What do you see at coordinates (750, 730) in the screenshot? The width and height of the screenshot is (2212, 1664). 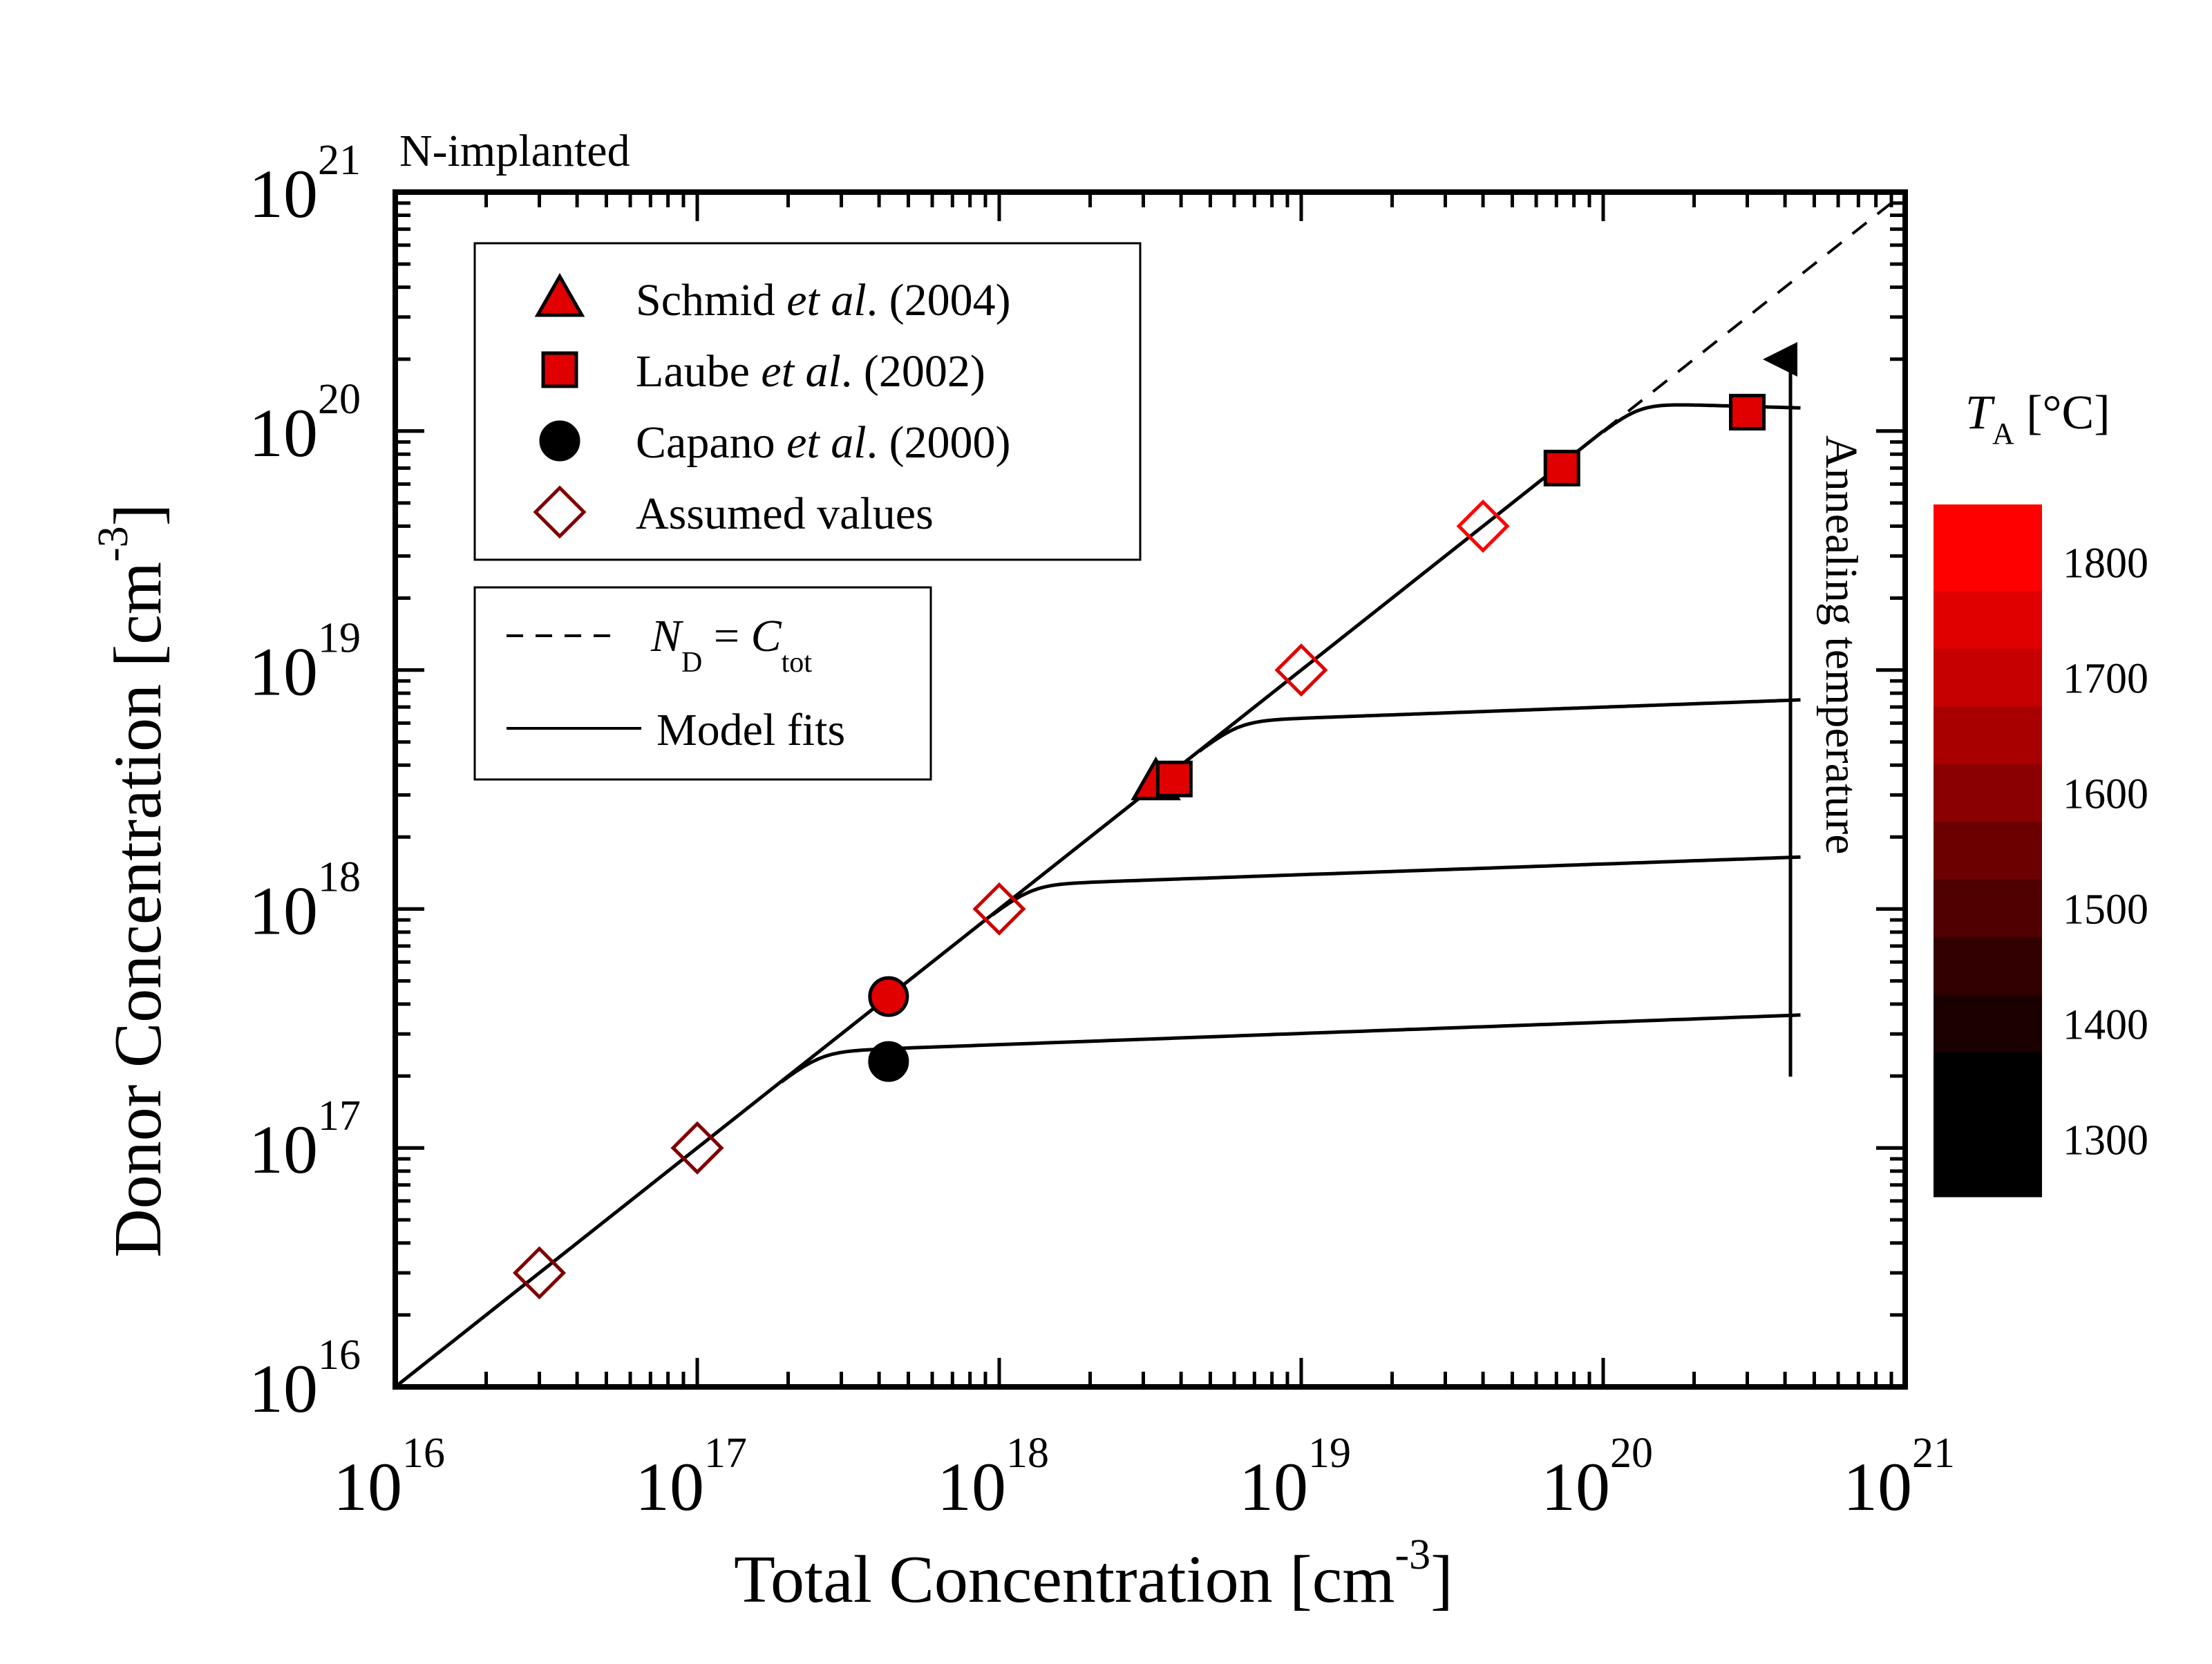 I see `legend-solid-label: Model fits` at bounding box center [750, 730].